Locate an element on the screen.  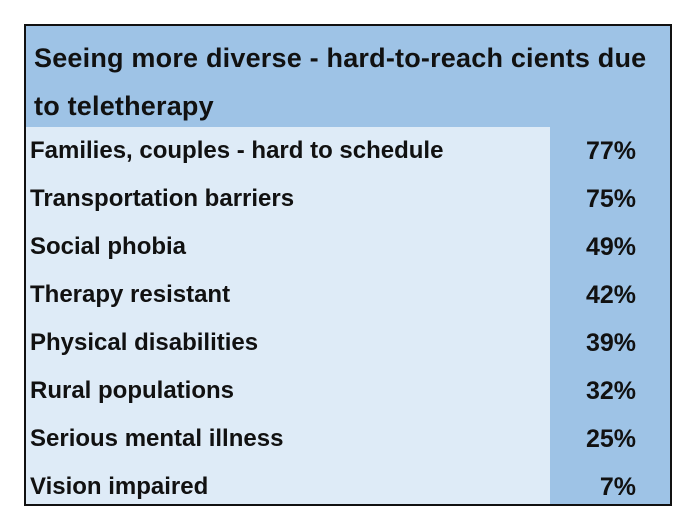
table-row: Vision impaired 7% is located at coordinates (348, 483).